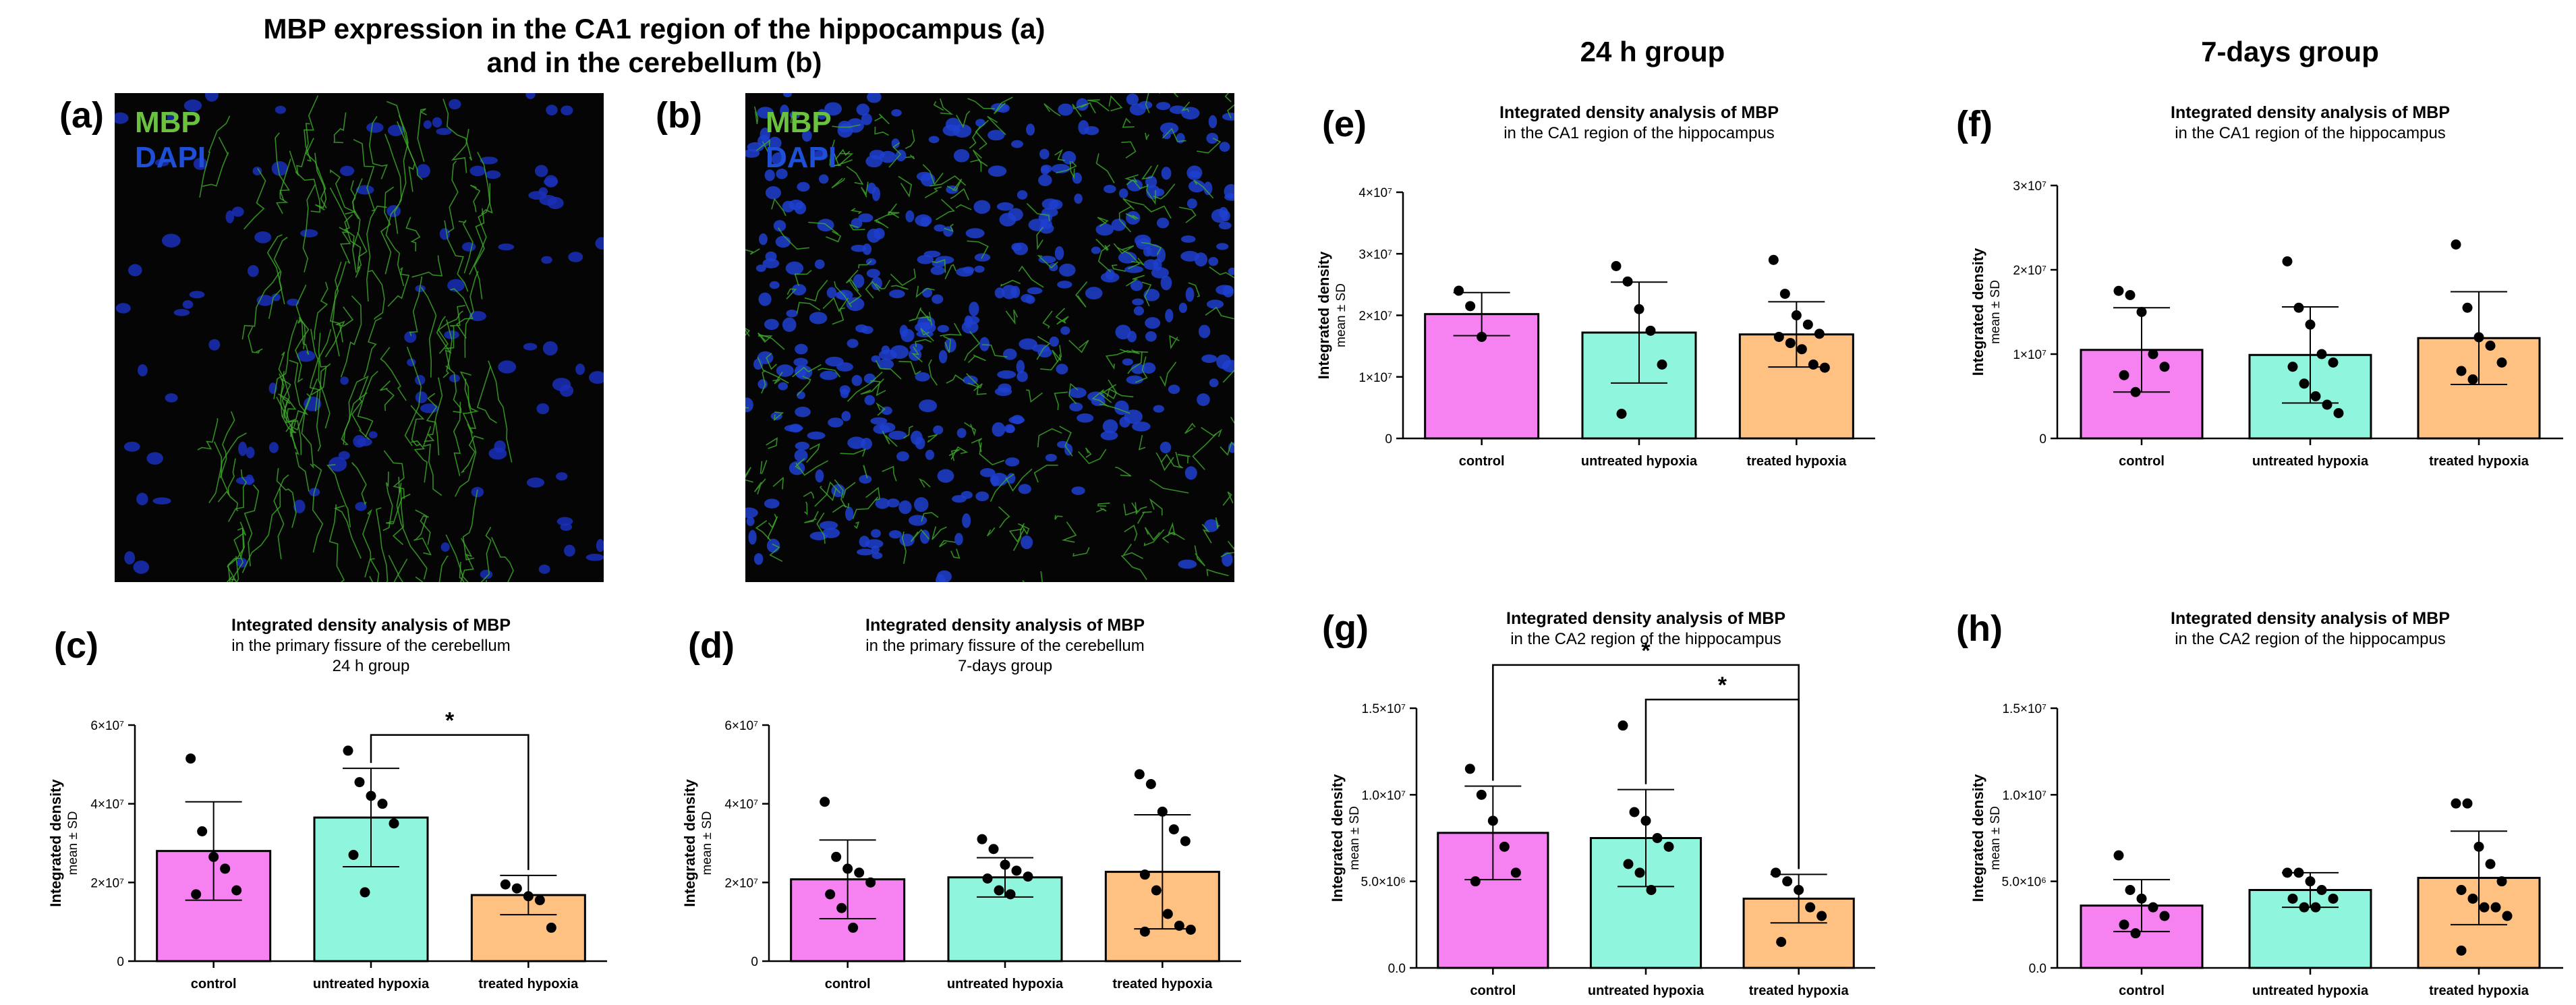  What do you see at coordinates (107, 805) in the screenshot?
I see `y-tick-label: 4×10⁷` at bounding box center [107, 805].